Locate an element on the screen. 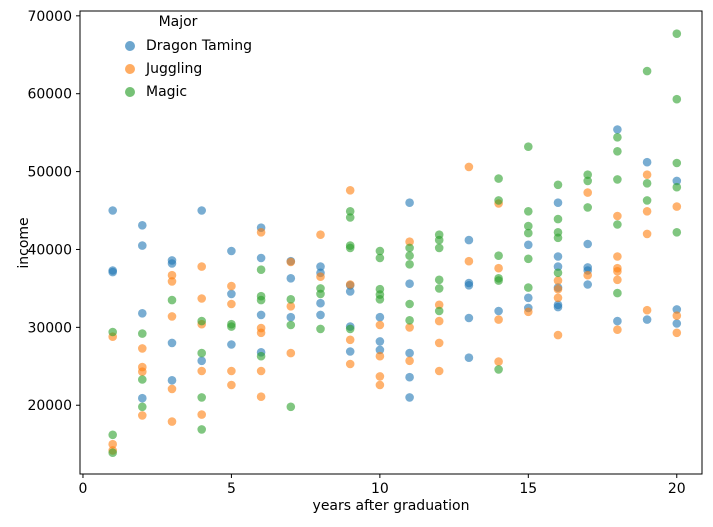  x-tick-label: 5 is located at coordinates (231, 489).